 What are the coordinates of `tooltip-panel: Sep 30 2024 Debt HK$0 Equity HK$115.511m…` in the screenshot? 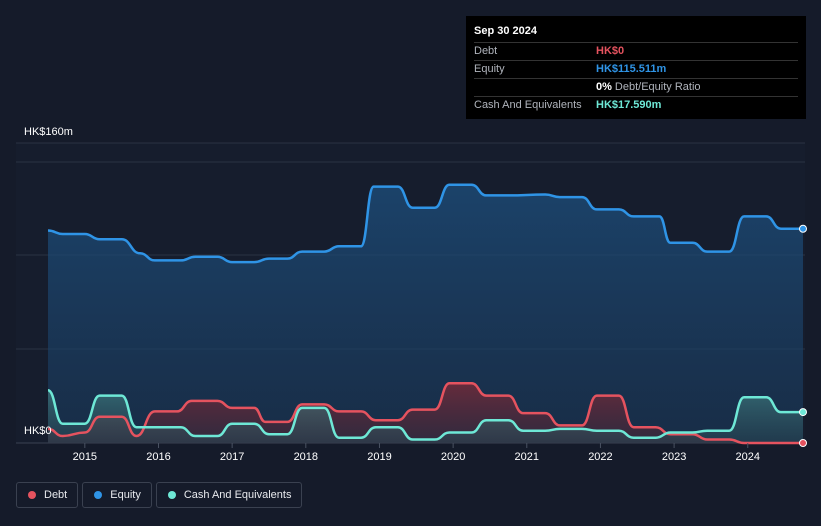 It's located at (636, 67).